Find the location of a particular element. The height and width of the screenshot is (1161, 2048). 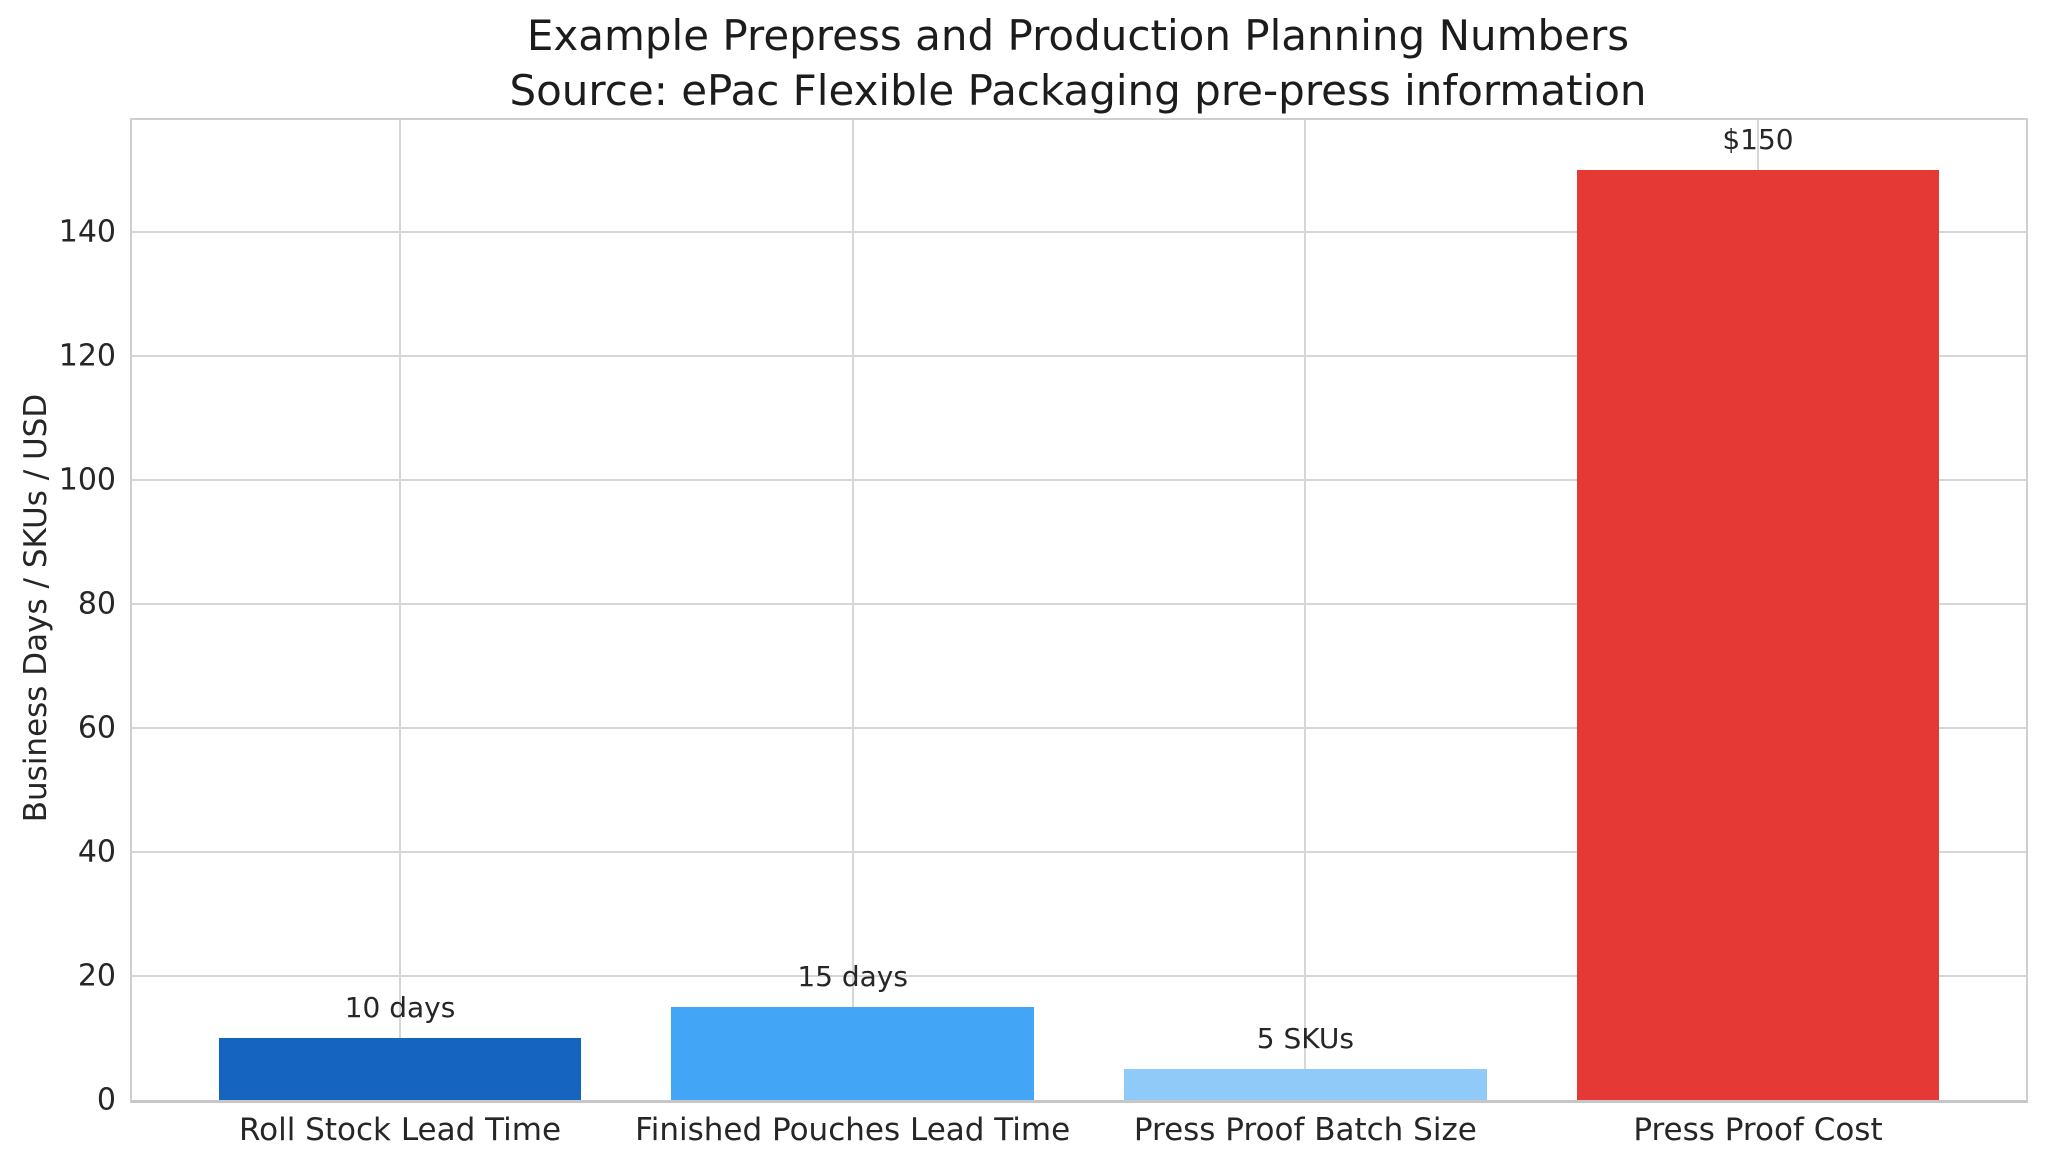

y-tick-label: 120 is located at coordinates (87, 356).